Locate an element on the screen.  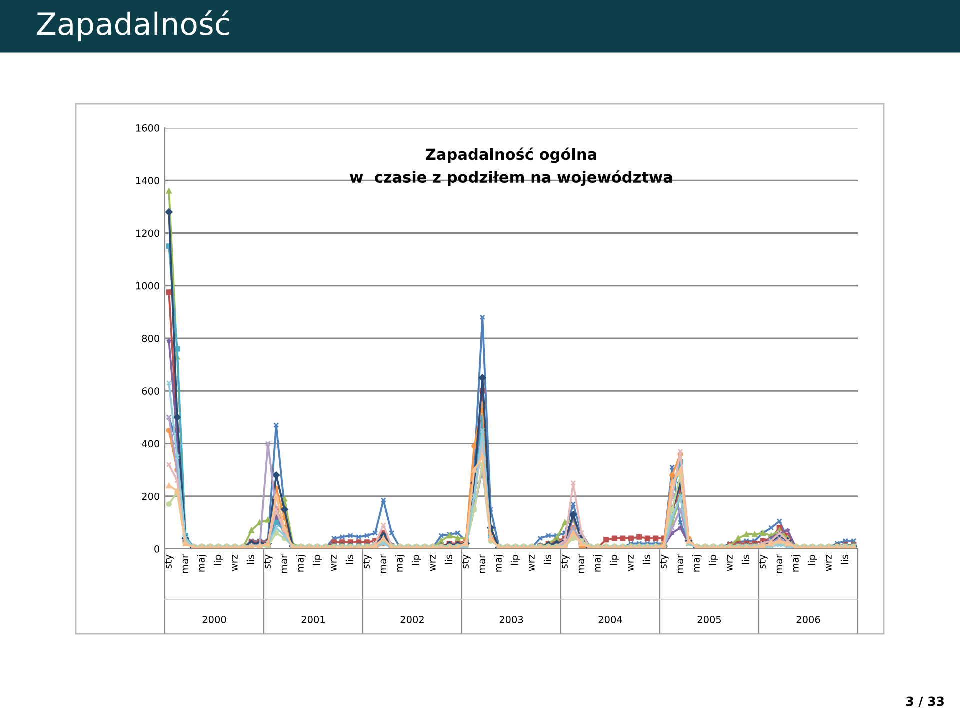
y-tick-label: 0 is located at coordinates (157, 549).